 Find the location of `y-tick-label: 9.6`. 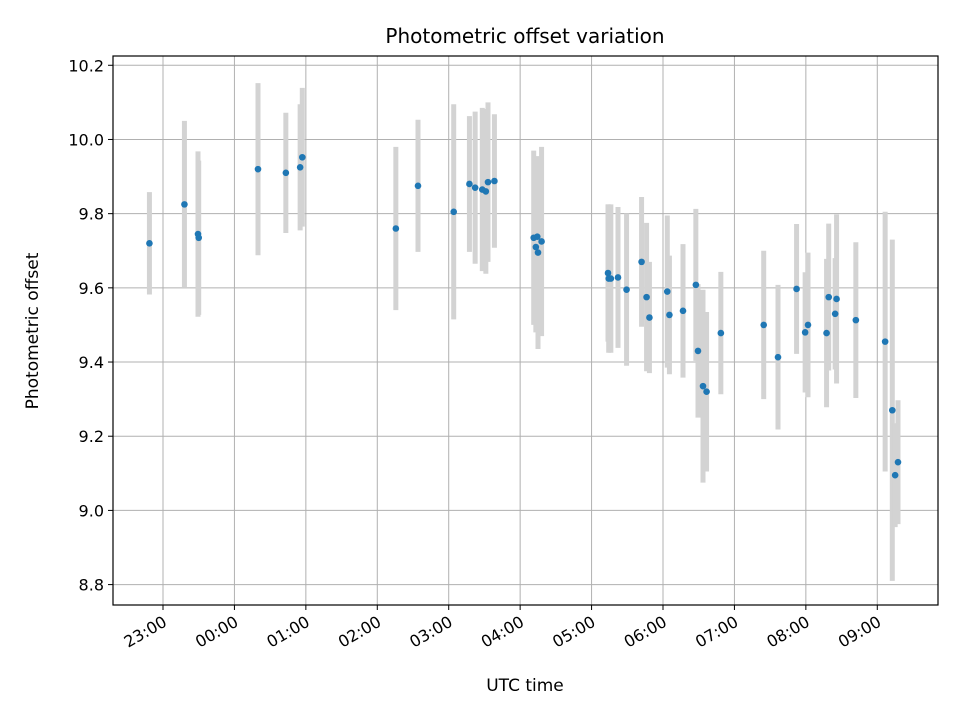

y-tick-label: 9.6 is located at coordinates (91, 288).